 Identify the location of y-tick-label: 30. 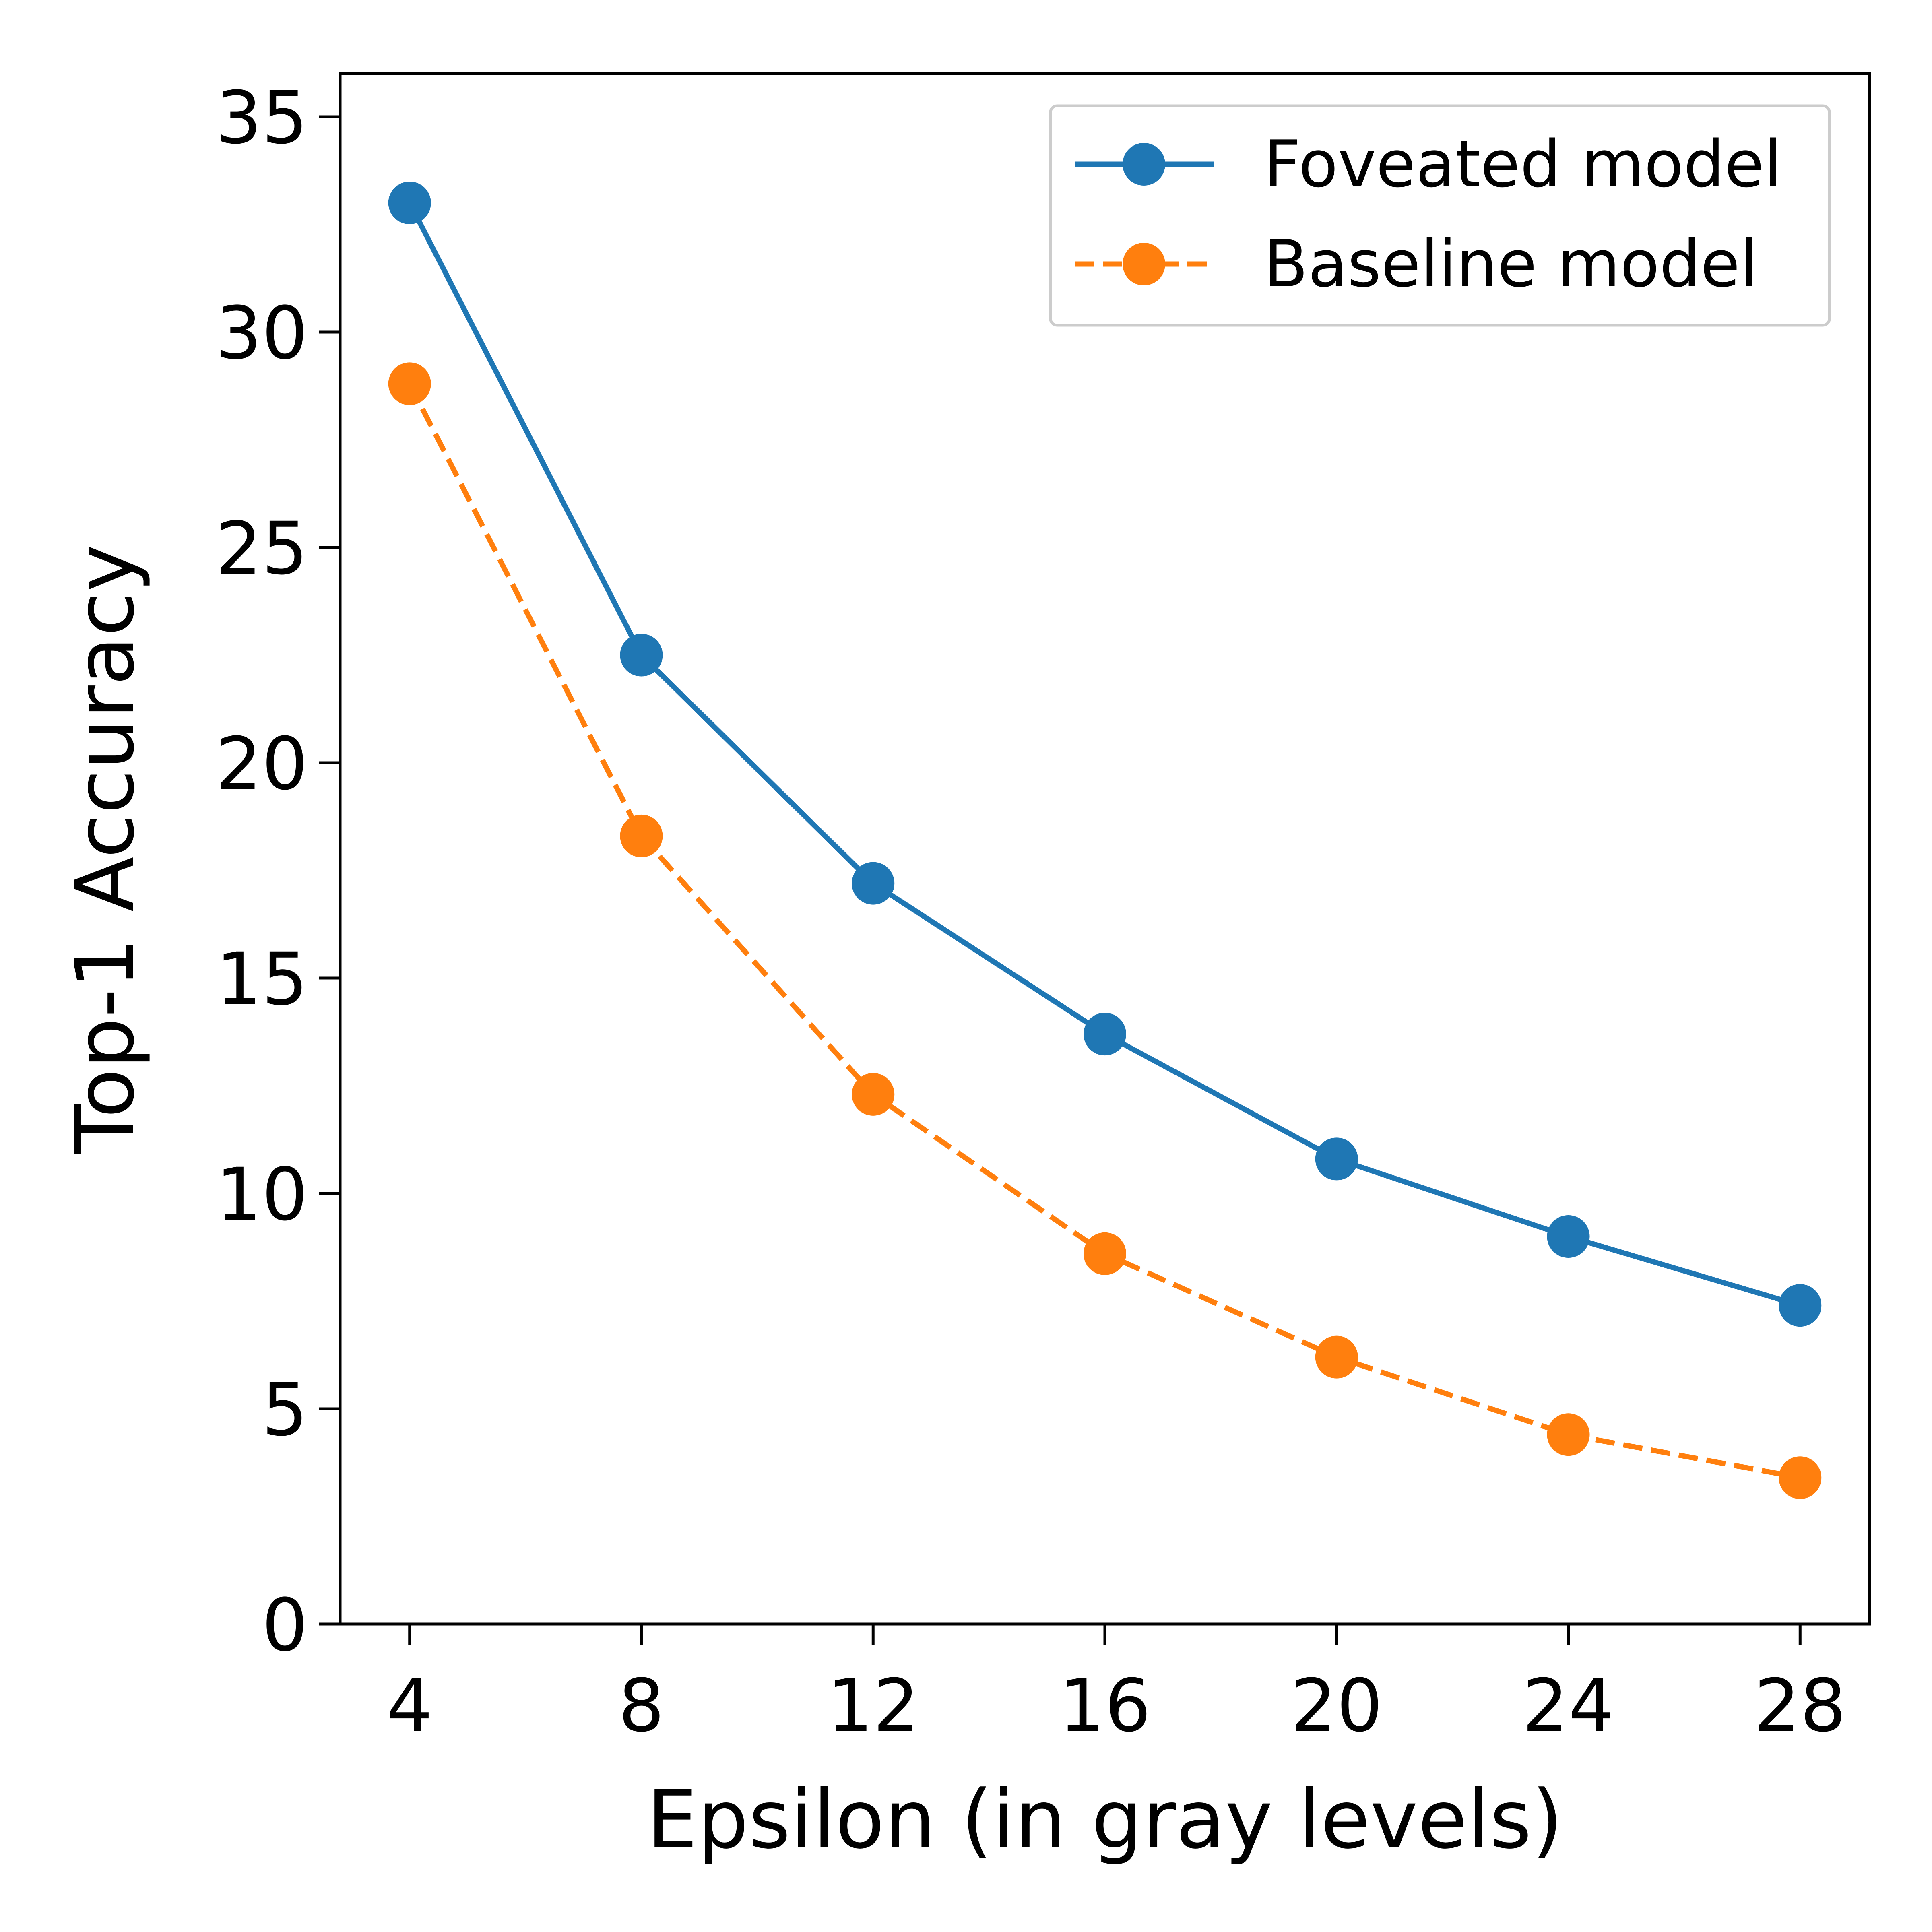
(262, 333).